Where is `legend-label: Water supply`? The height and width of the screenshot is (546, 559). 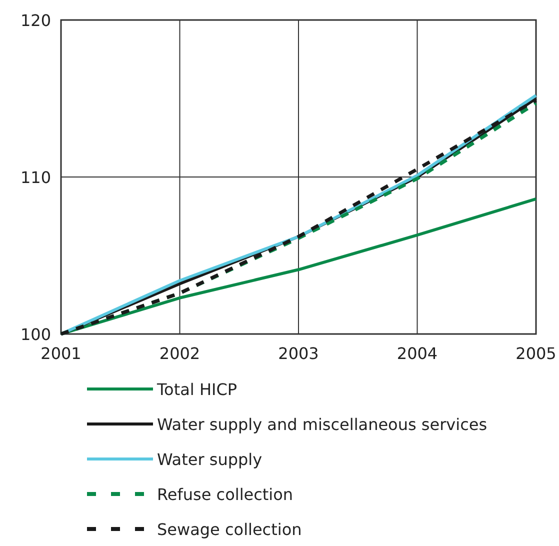 legend-label: Water supply is located at coordinates (209, 459).